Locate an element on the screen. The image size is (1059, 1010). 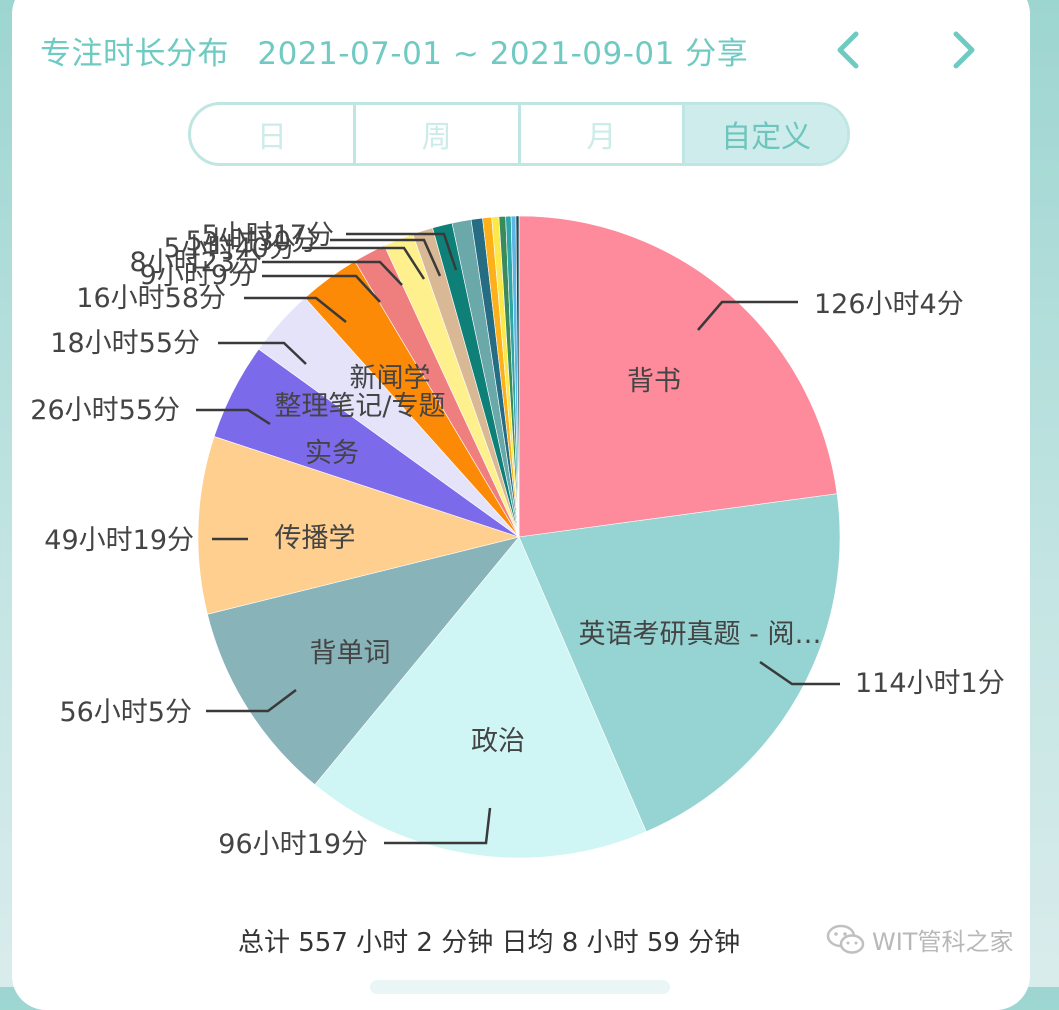
next-period-button is located at coordinates (964, 50).